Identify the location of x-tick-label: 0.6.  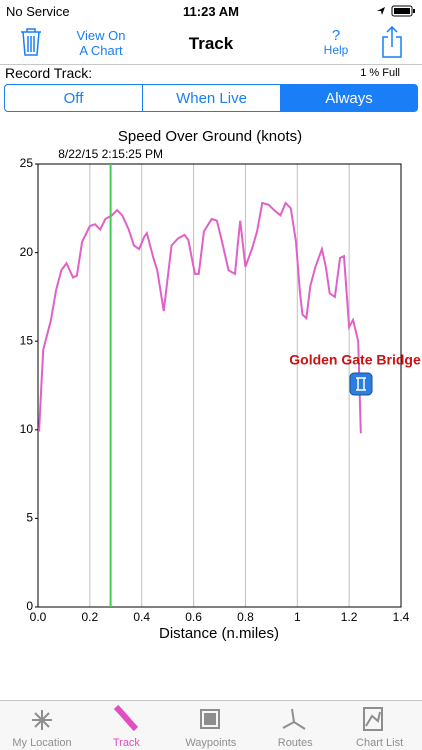
(193, 617).